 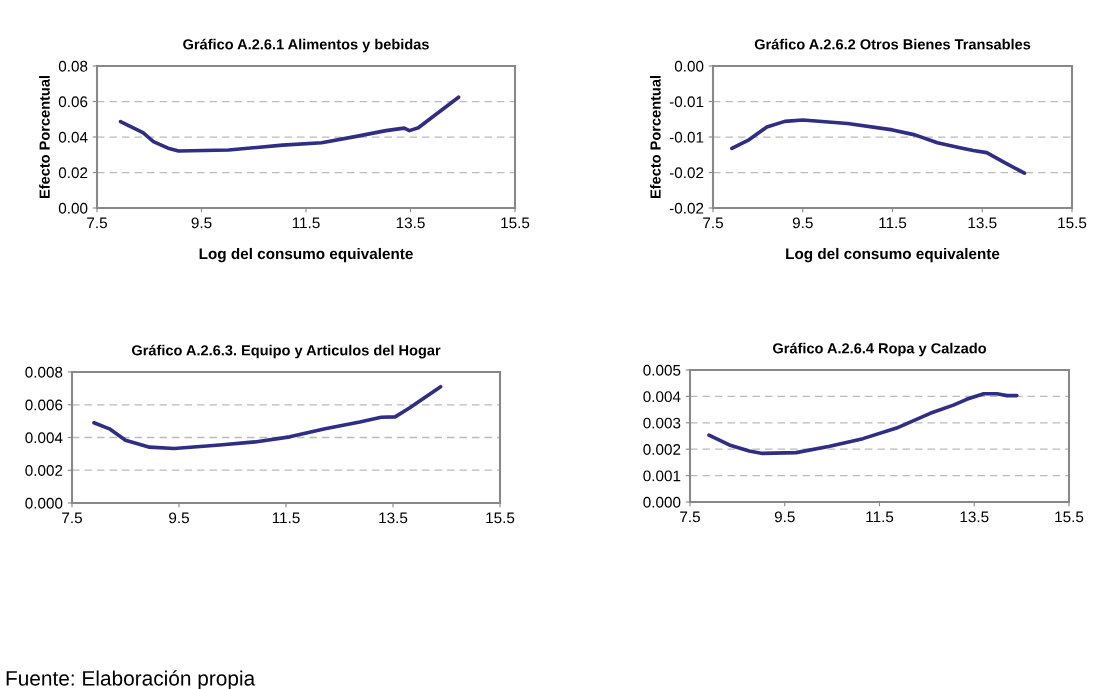 What do you see at coordinates (131, 679) in the screenshot?
I see `source-note: Fuente: Elaboración propia` at bounding box center [131, 679].